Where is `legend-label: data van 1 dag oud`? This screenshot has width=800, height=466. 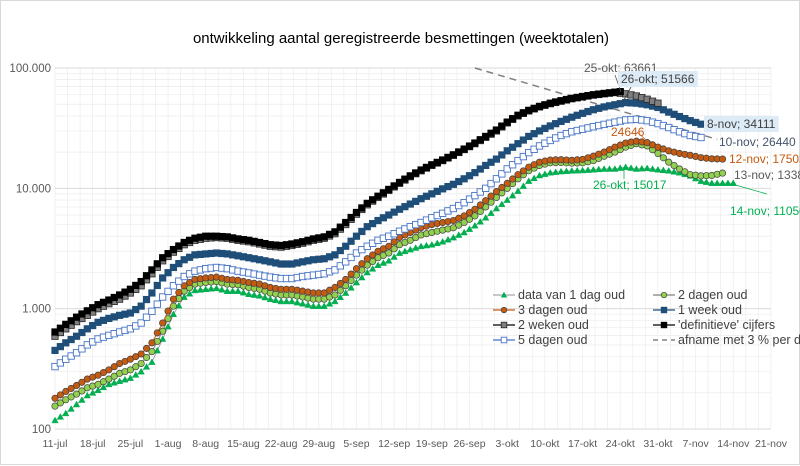
legend-label: data van 1 dag oud is located at coordinates (571, 295).